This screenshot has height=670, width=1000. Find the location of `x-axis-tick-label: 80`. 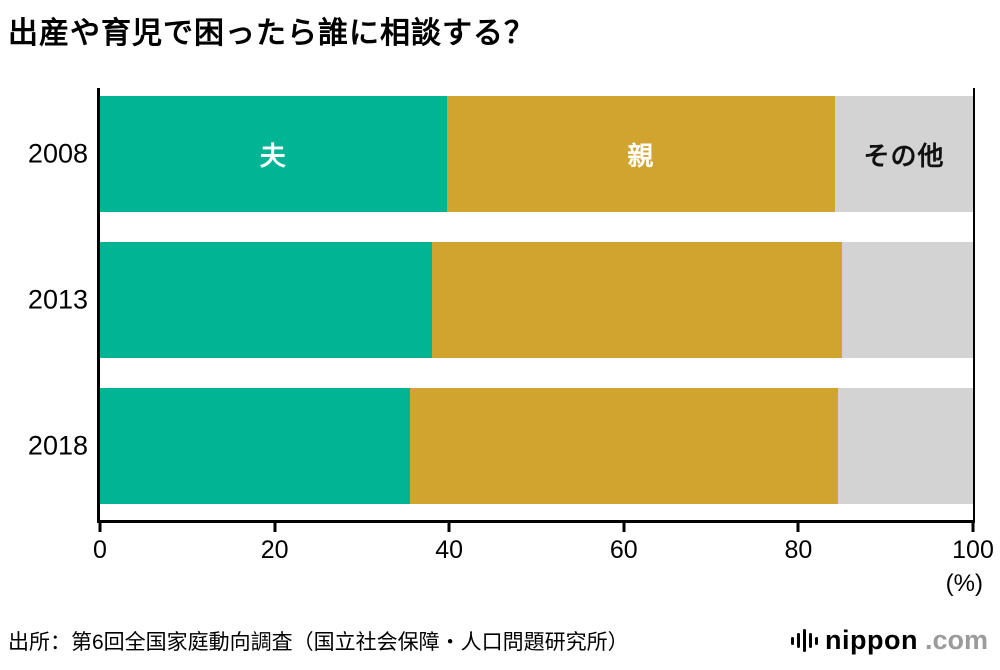

x-axis-tick-label: 80 is located at coordinates (798, 550).